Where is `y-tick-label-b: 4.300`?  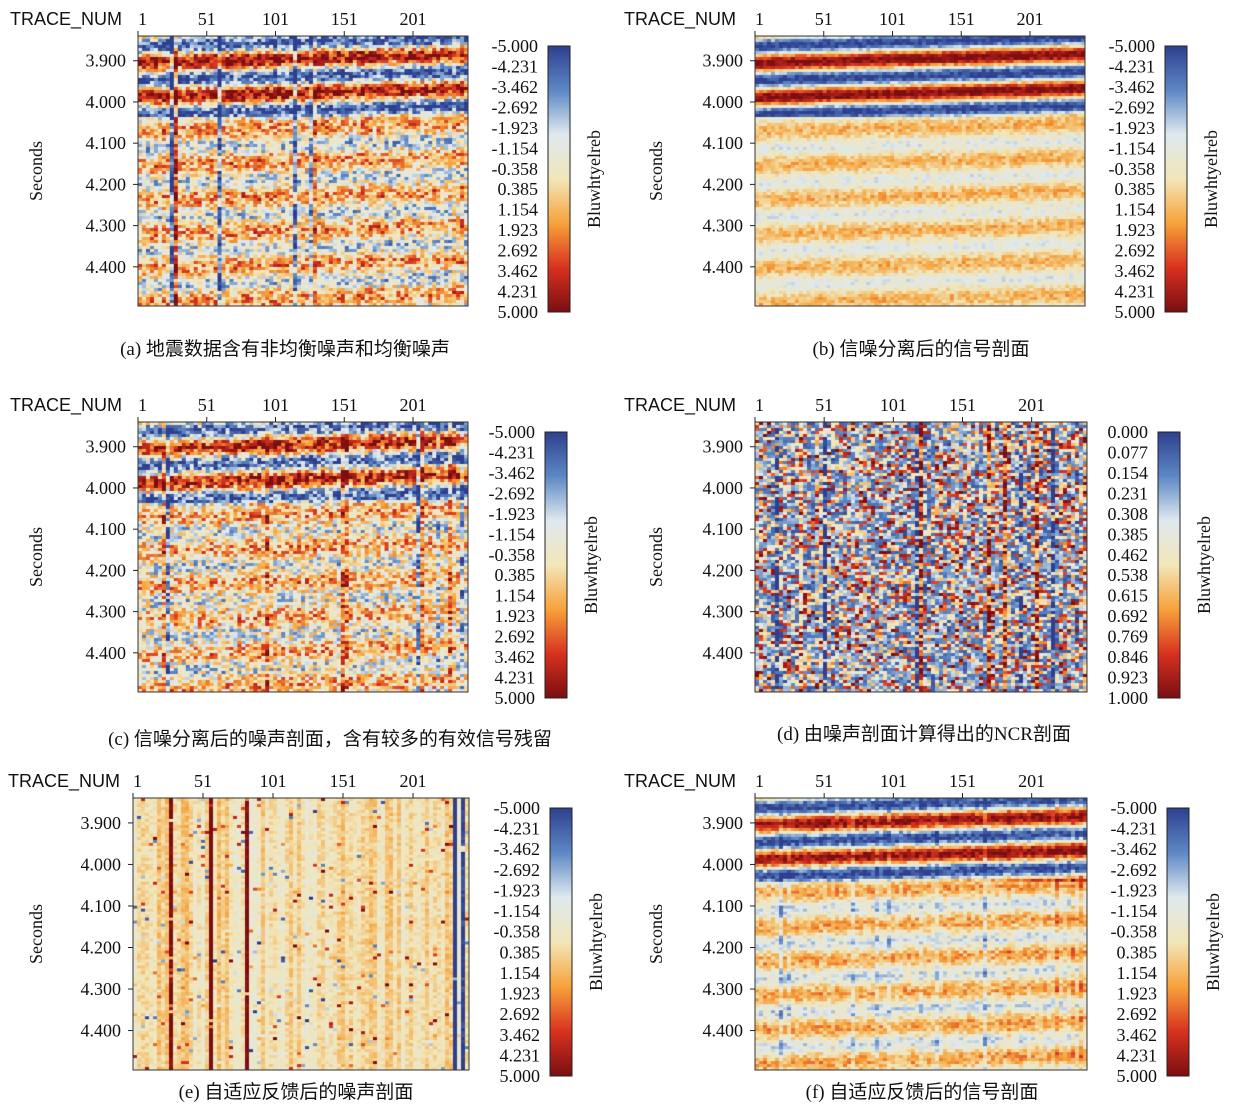
y-tick-label-b: 4.300 is located at coordinates (723, 226).